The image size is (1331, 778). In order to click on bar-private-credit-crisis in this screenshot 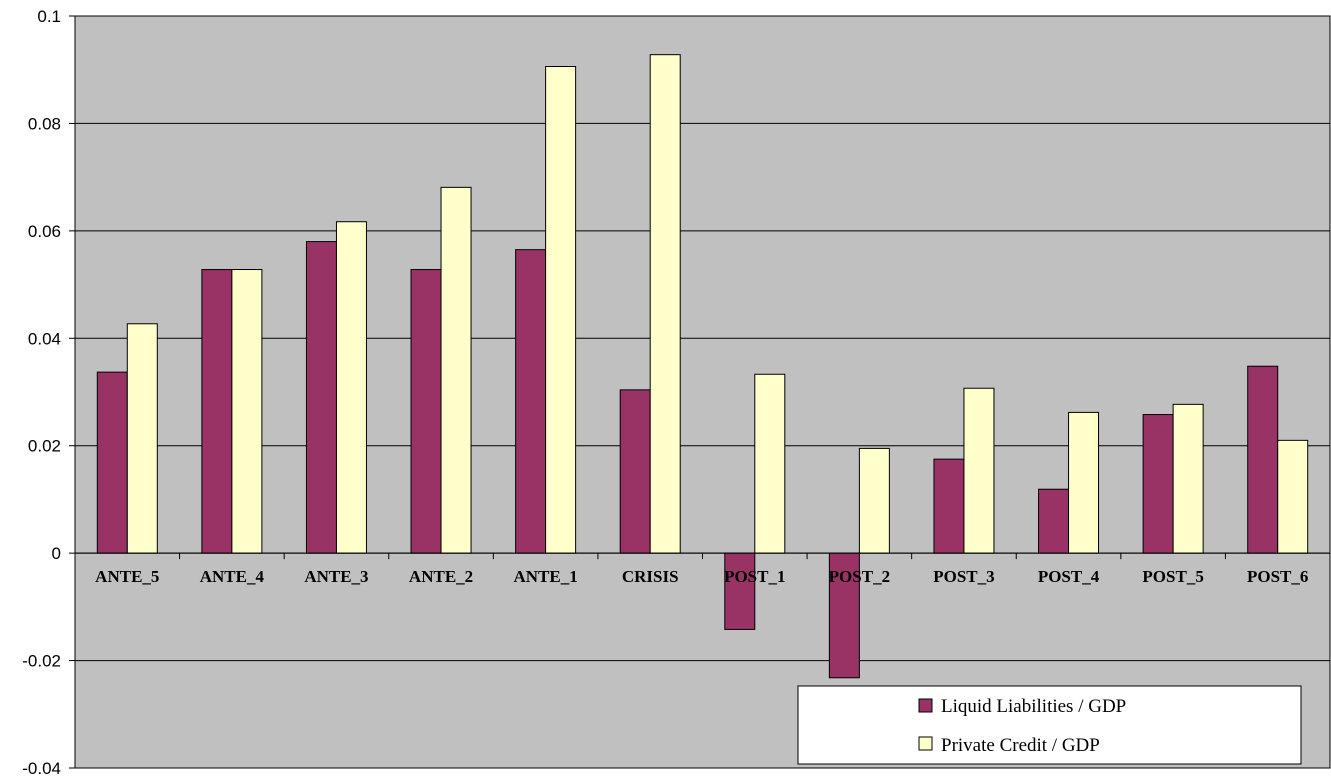, I will do `click(665, 304)`.